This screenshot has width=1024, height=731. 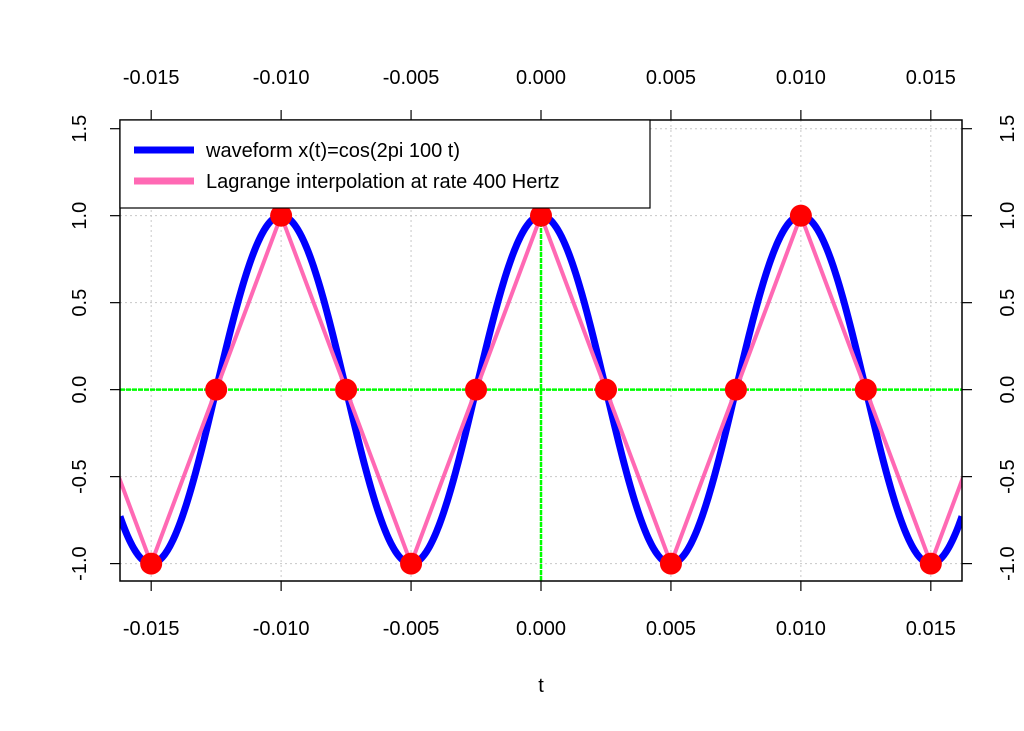 What do you see at coordinates (541, 686) in the screenshot?
I see `x-axis-title: t` at bounding box center [541, 686].